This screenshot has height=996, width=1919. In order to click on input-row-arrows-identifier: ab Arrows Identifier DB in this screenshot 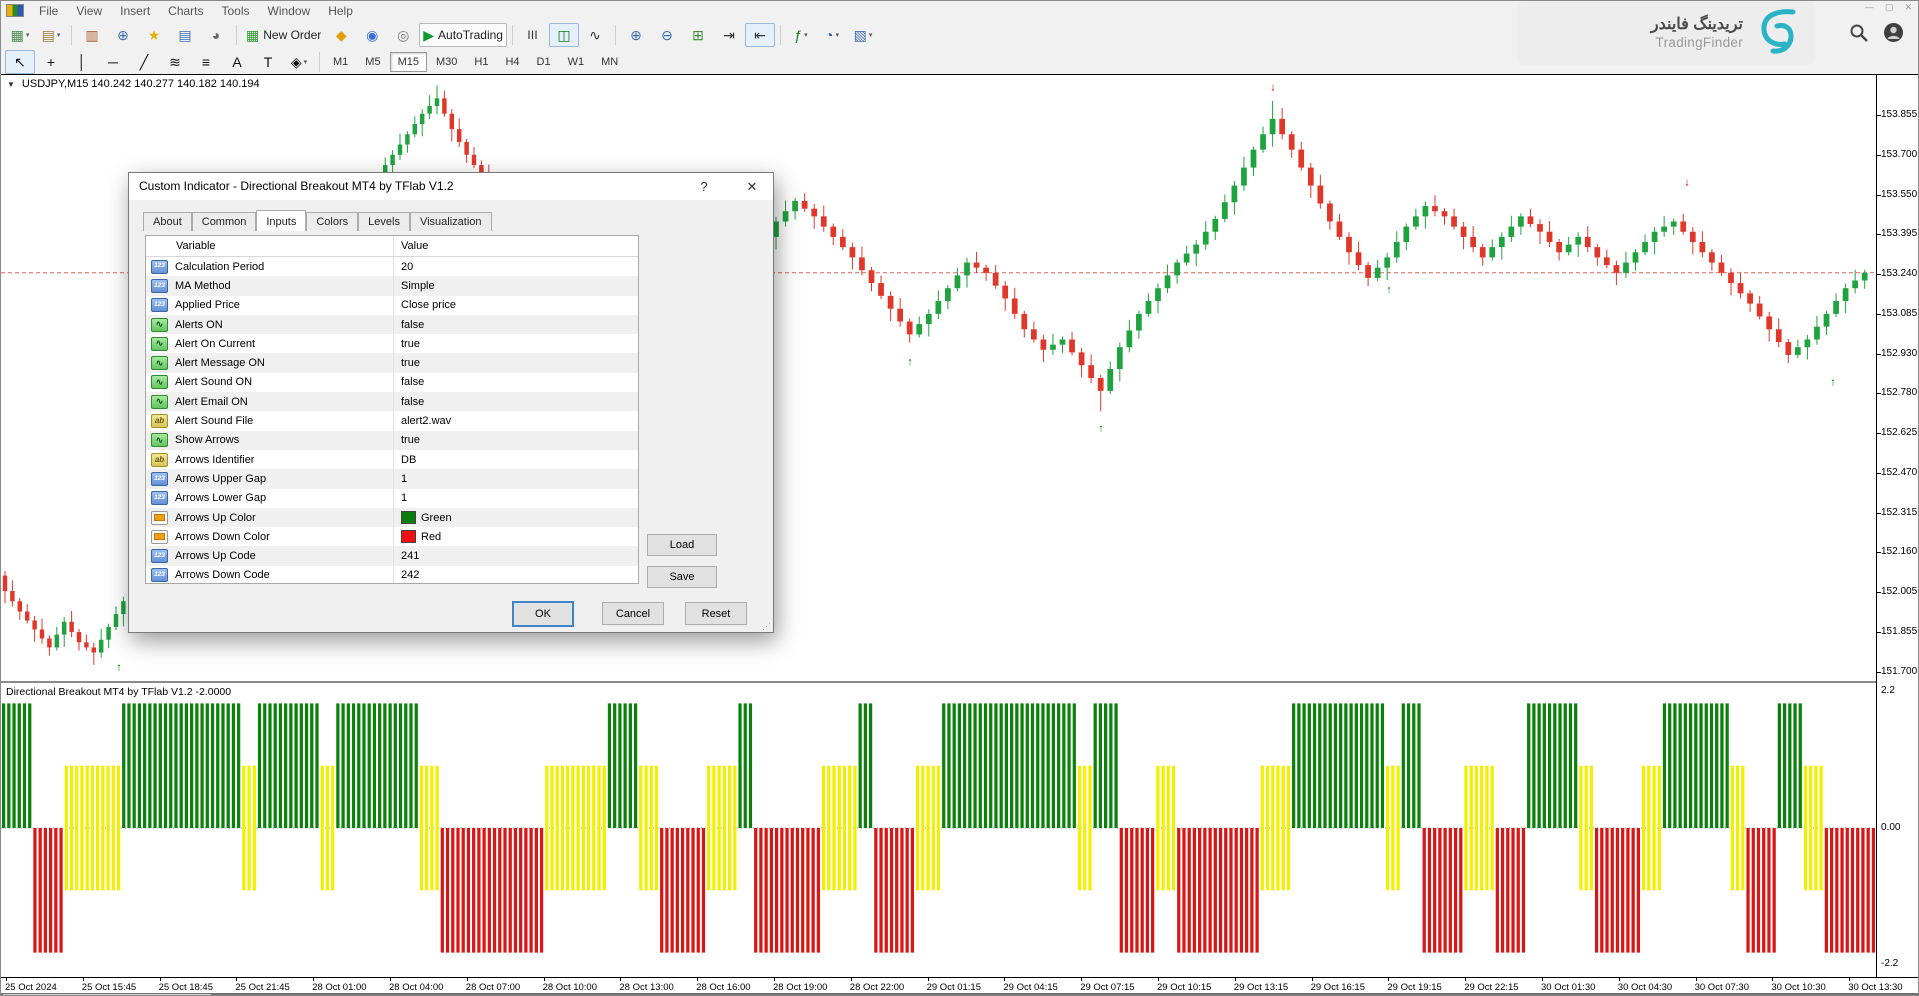, I will do `click(392, 459)`.